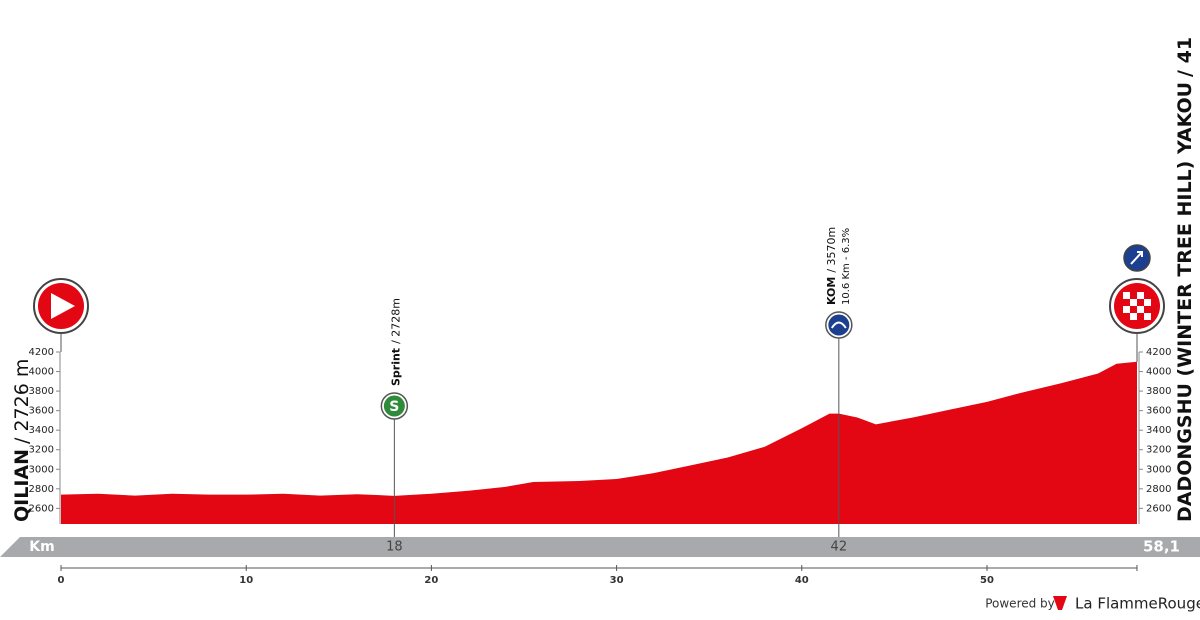 The width and height of the screenshot is (1200, 620). What do you see at coordinates (1158, 450) in the screenshot?
I see `y-tick-label-right: 3200` at bounding box center [1158, 450].